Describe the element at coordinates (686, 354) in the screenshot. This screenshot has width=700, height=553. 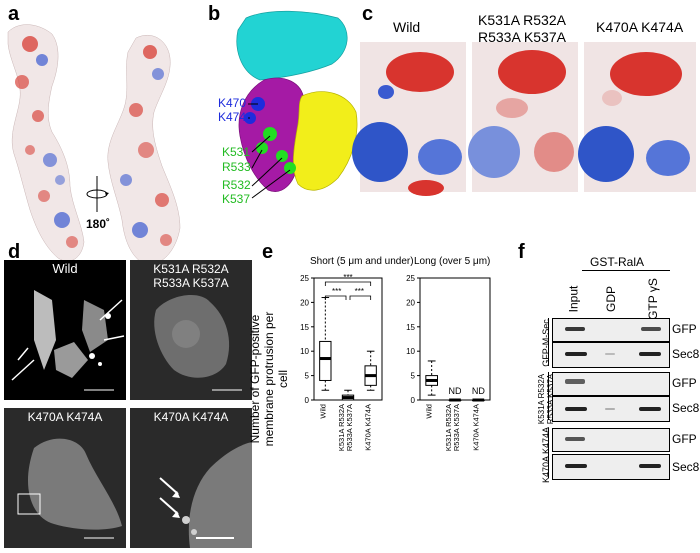
I see `blot-label-1-sec8: Sec8` at that location.